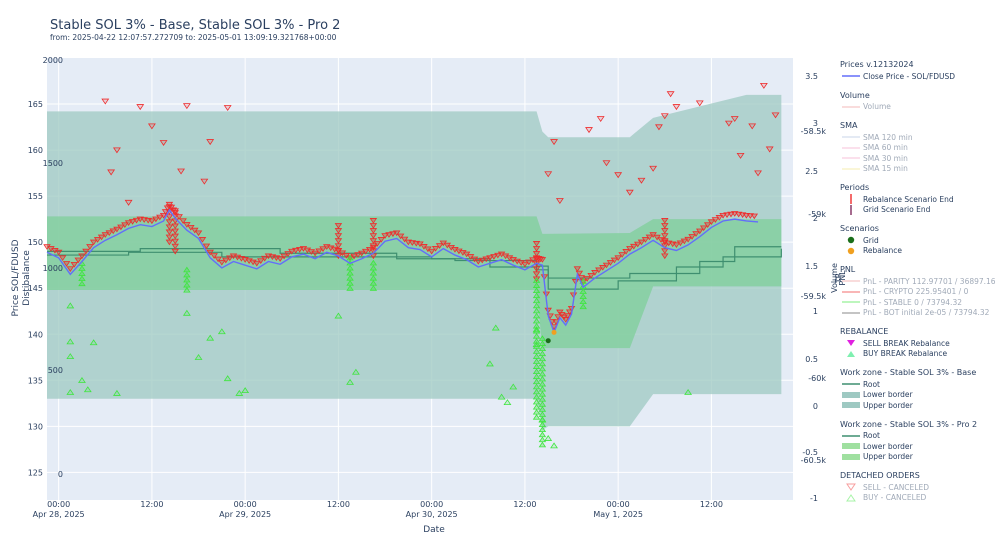 This screenshot has width=1000, height=546. I want to click on legend-item: SELL BREAK Rebalance, so click(919, 343).